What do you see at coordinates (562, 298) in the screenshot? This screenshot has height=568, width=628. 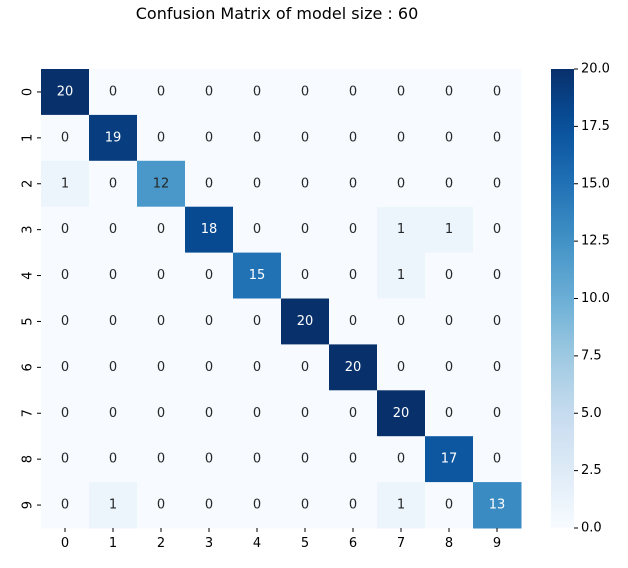 I see `colorbar-gradient` at bounding box center [562, 298].